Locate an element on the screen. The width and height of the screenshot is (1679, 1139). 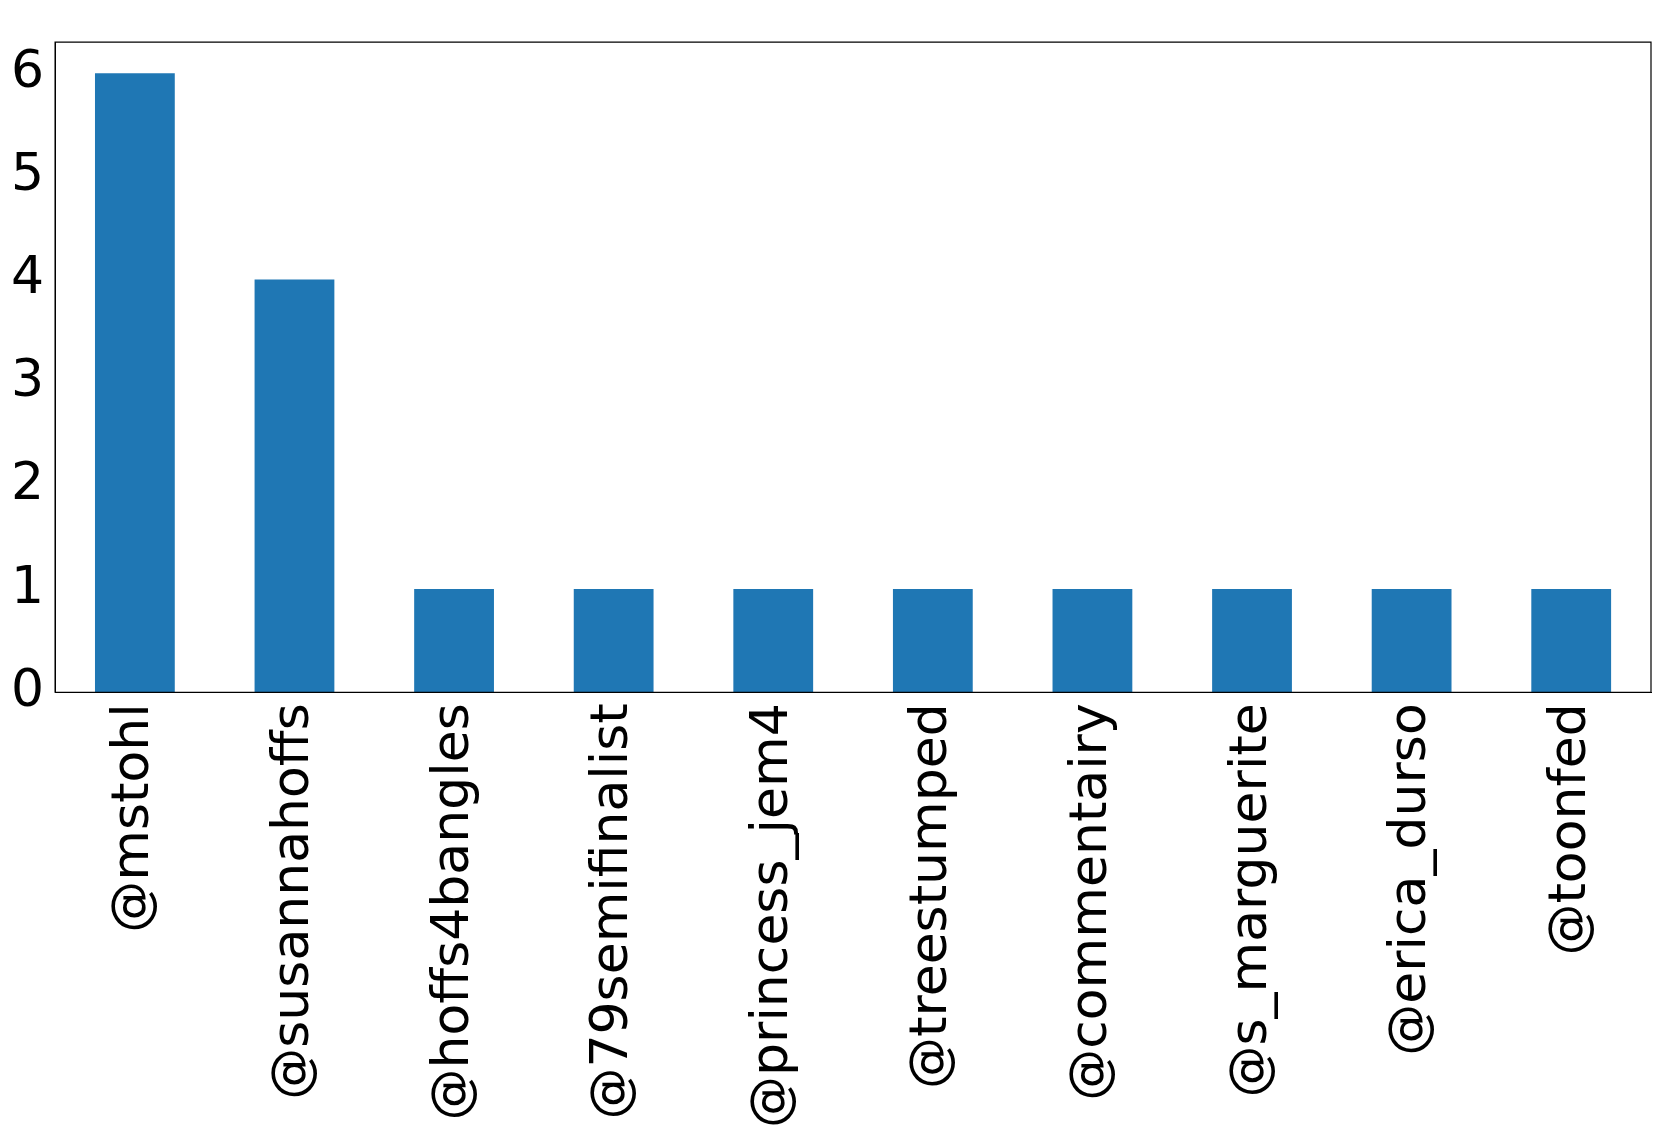
x-tick-label: @toonfed is located at coordinates (1566, 829).